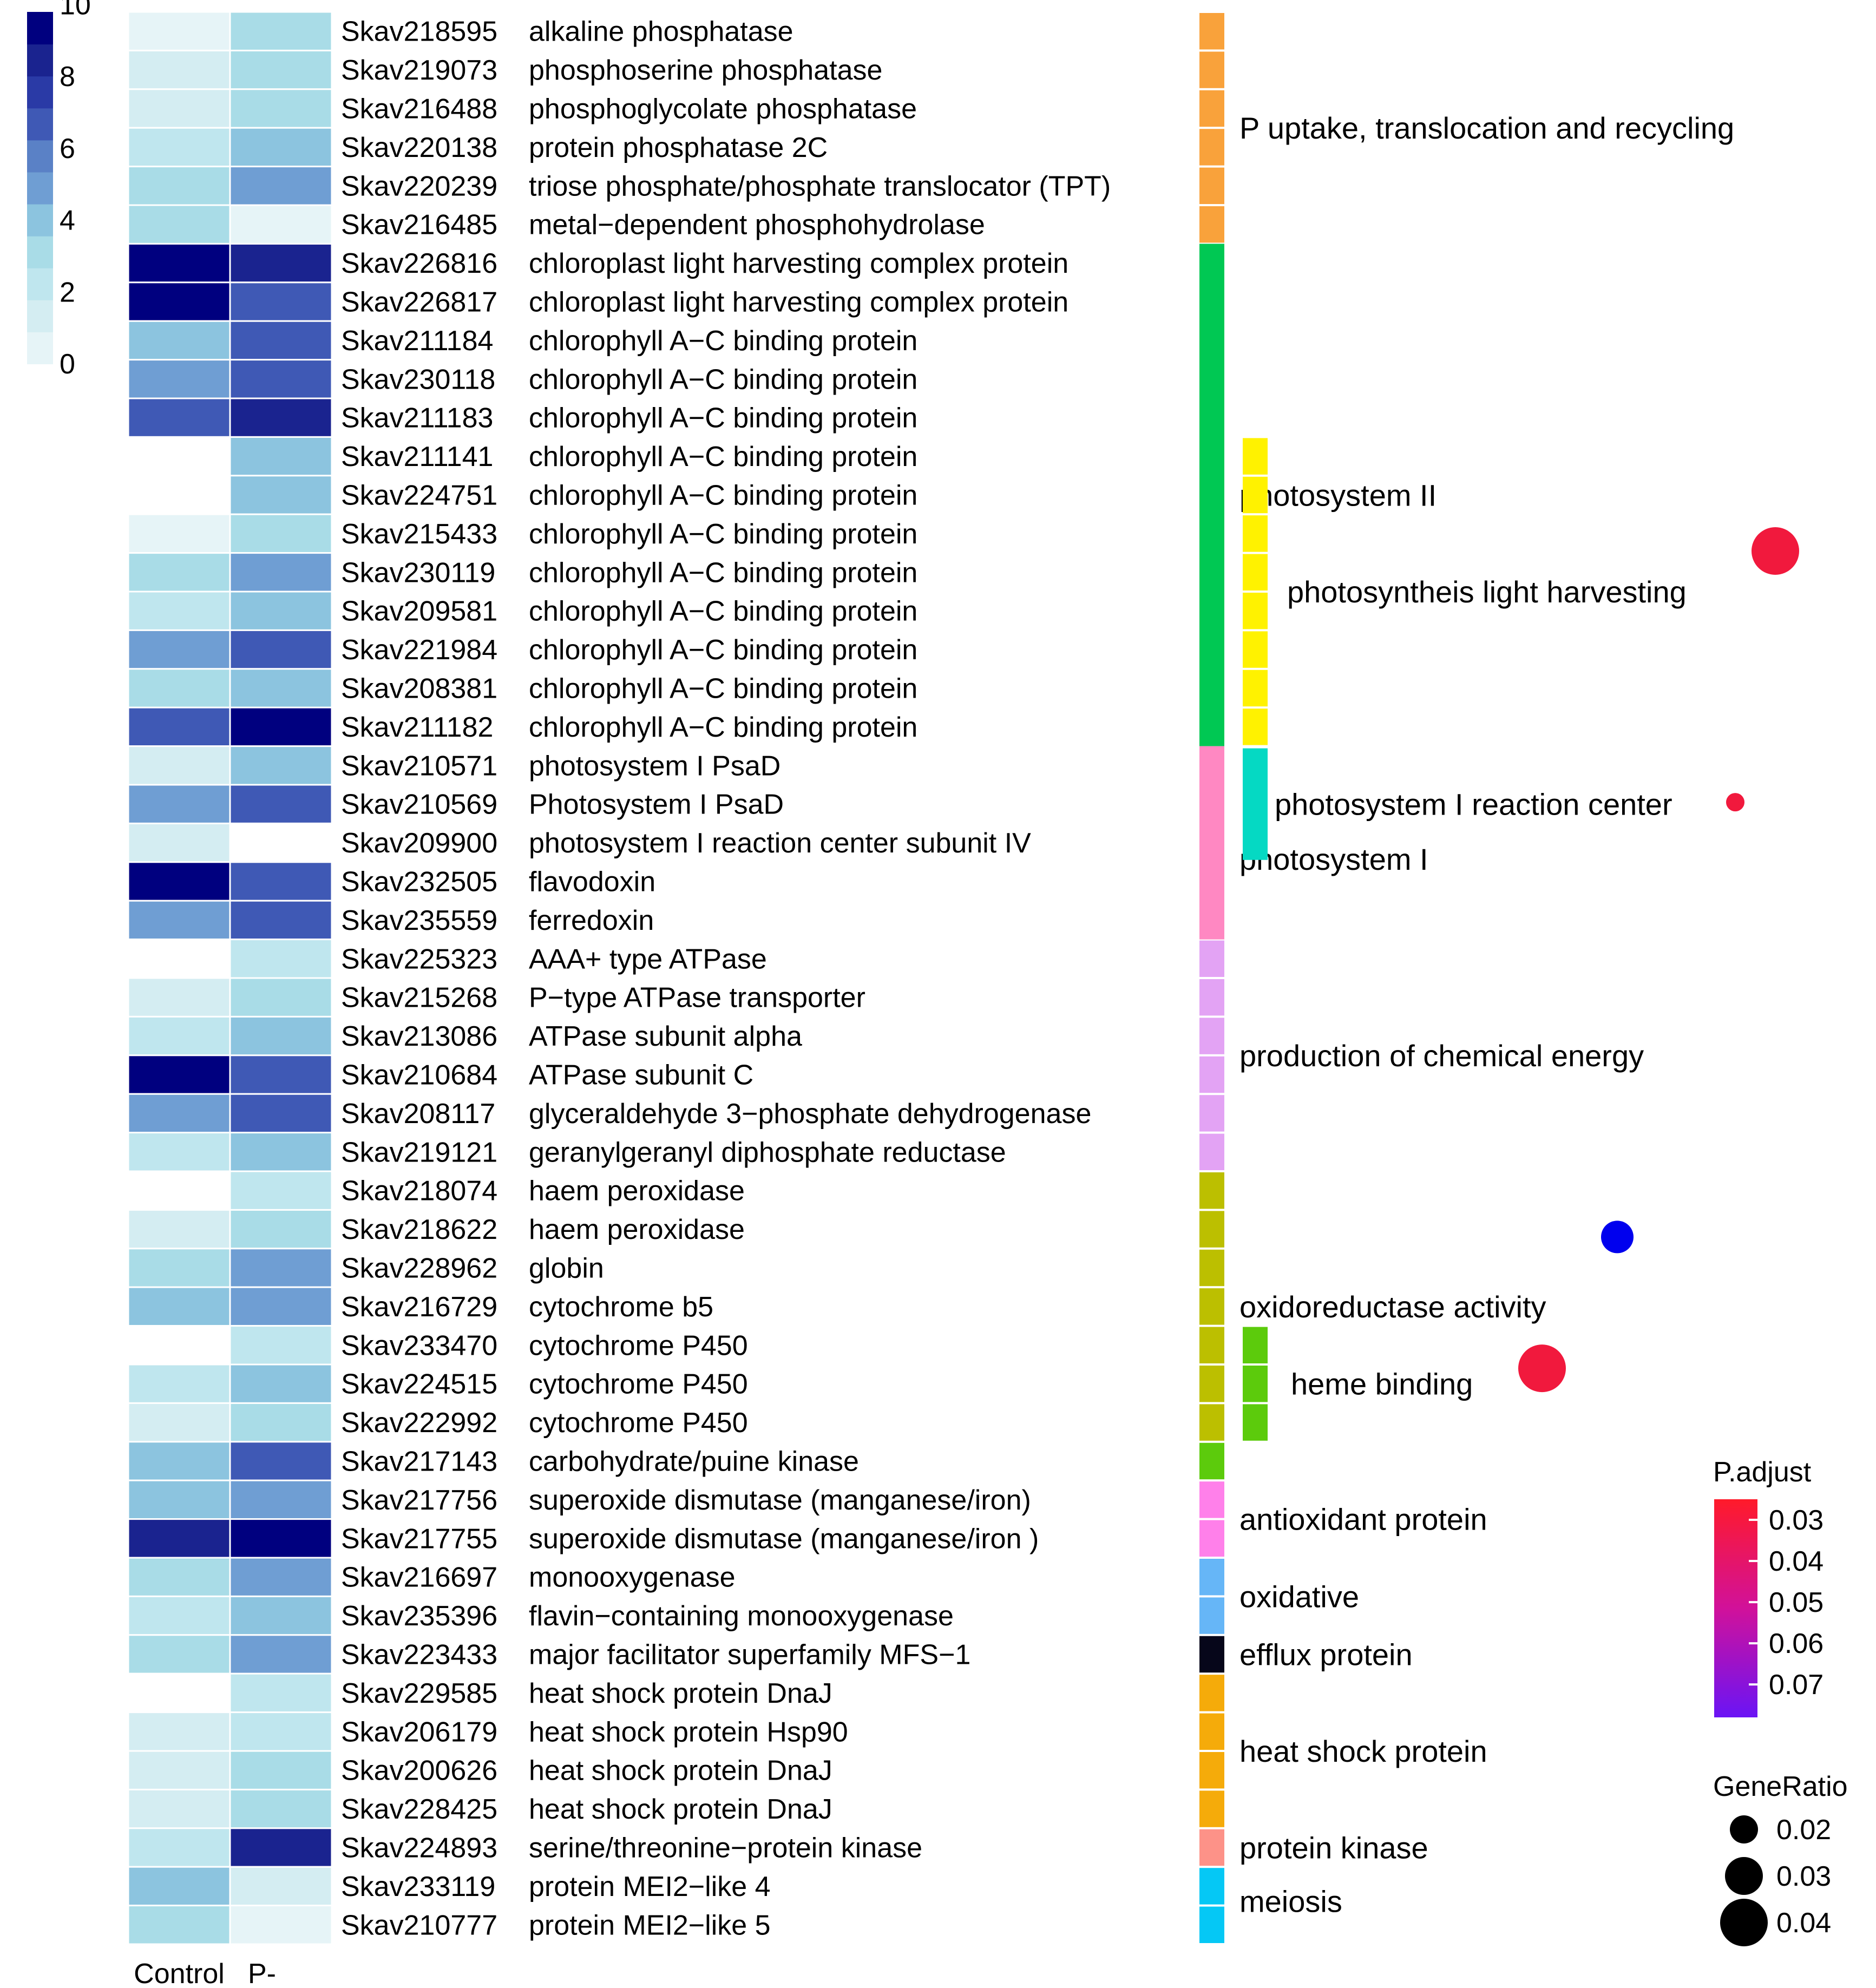 The height and width of the screenshot is (1988, 1876). Describe the element at coordinates (637, 1229) in the screenshot. I see `gene-name-label: haem peroxidase` at that location.